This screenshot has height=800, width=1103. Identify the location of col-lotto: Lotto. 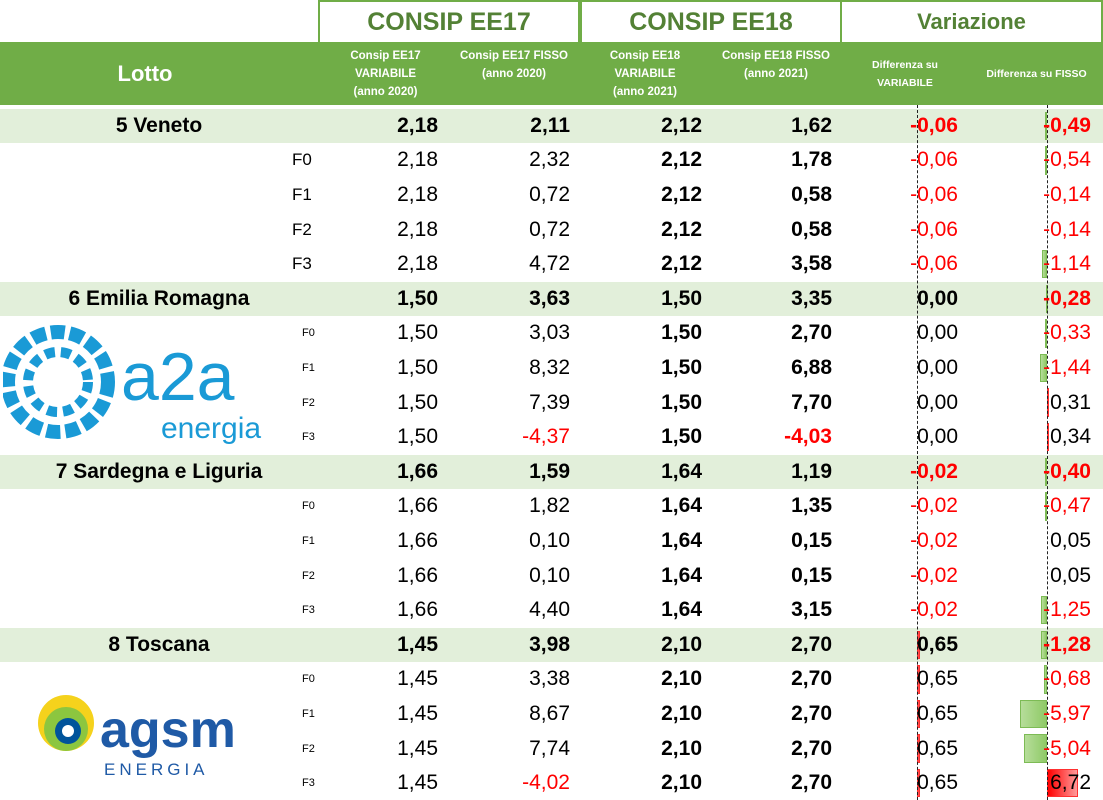
(145, 73).